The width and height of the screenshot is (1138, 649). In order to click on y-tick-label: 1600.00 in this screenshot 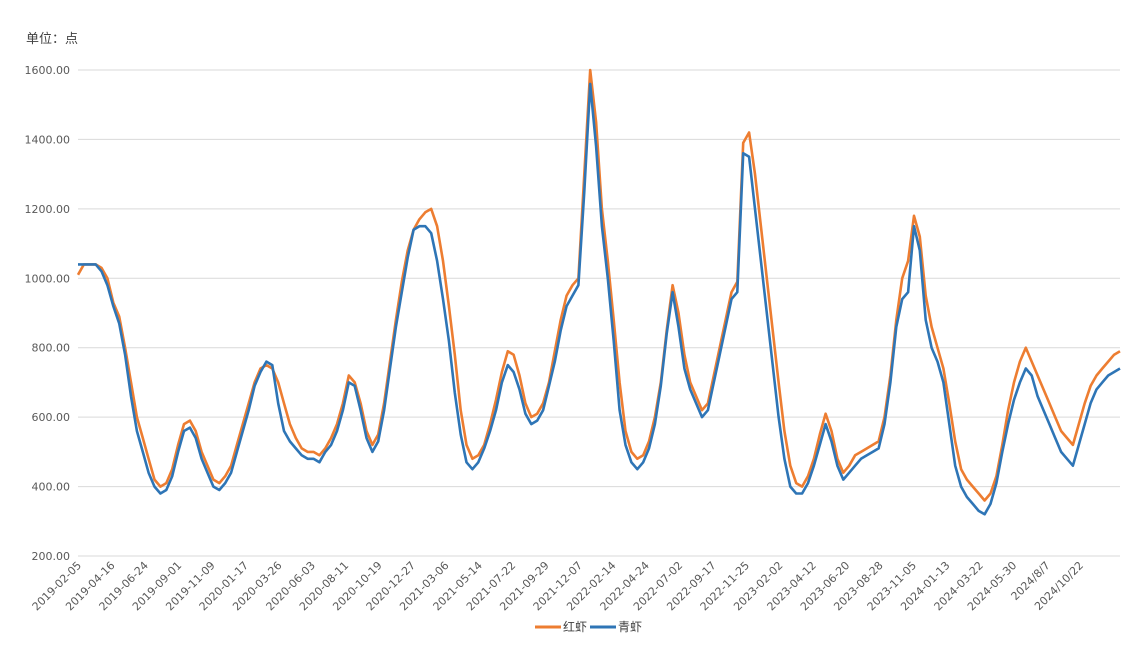, I will do `click(48, 70)`.